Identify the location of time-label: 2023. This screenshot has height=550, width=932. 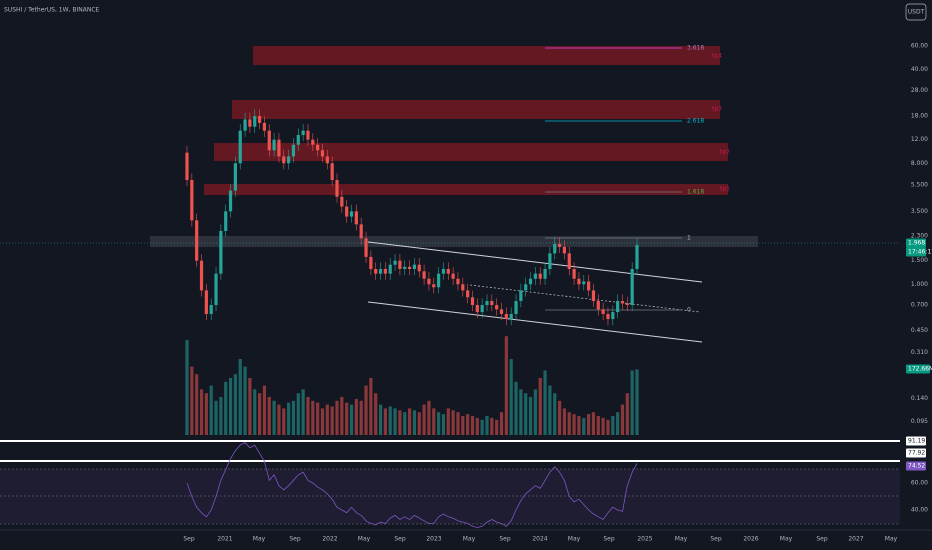
(433, 539).